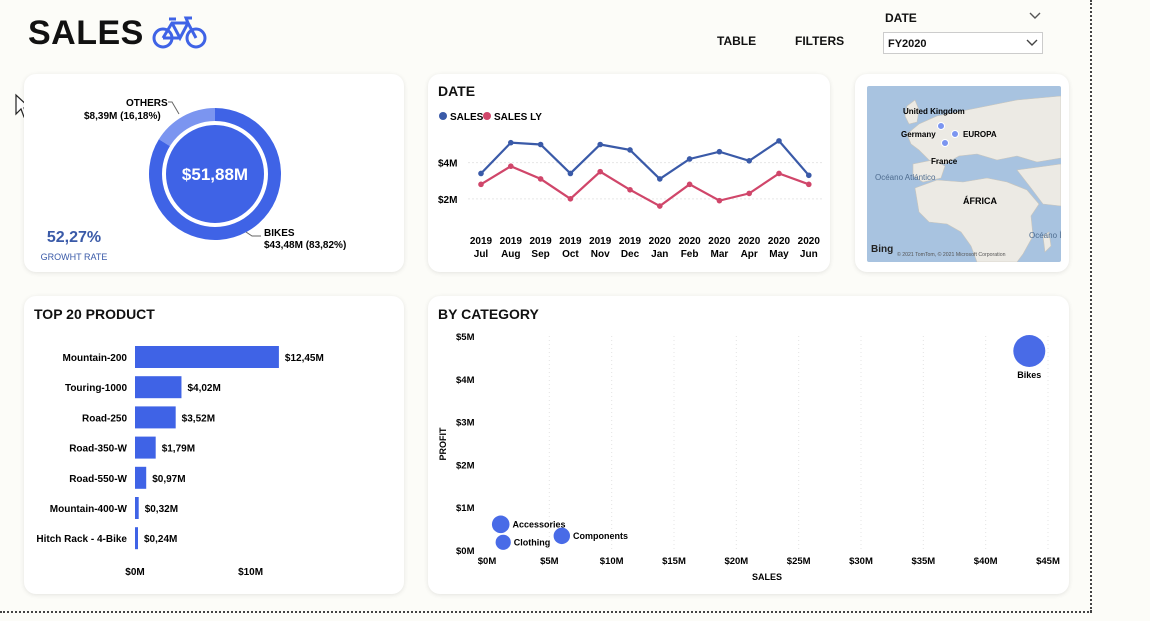 The width and height of the screenshot is (1150, 621). I want to click on bikes-value: $43,48M (83,82%), so click(305, 245).